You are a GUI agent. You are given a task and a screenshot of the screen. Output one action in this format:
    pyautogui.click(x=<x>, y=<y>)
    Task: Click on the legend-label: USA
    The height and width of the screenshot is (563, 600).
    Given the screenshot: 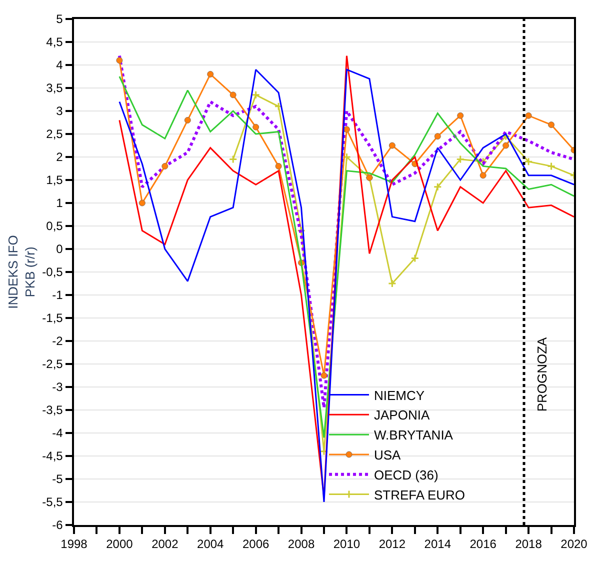 What is the action you would take?
    pyautogui.click(x=388, y=455)
    